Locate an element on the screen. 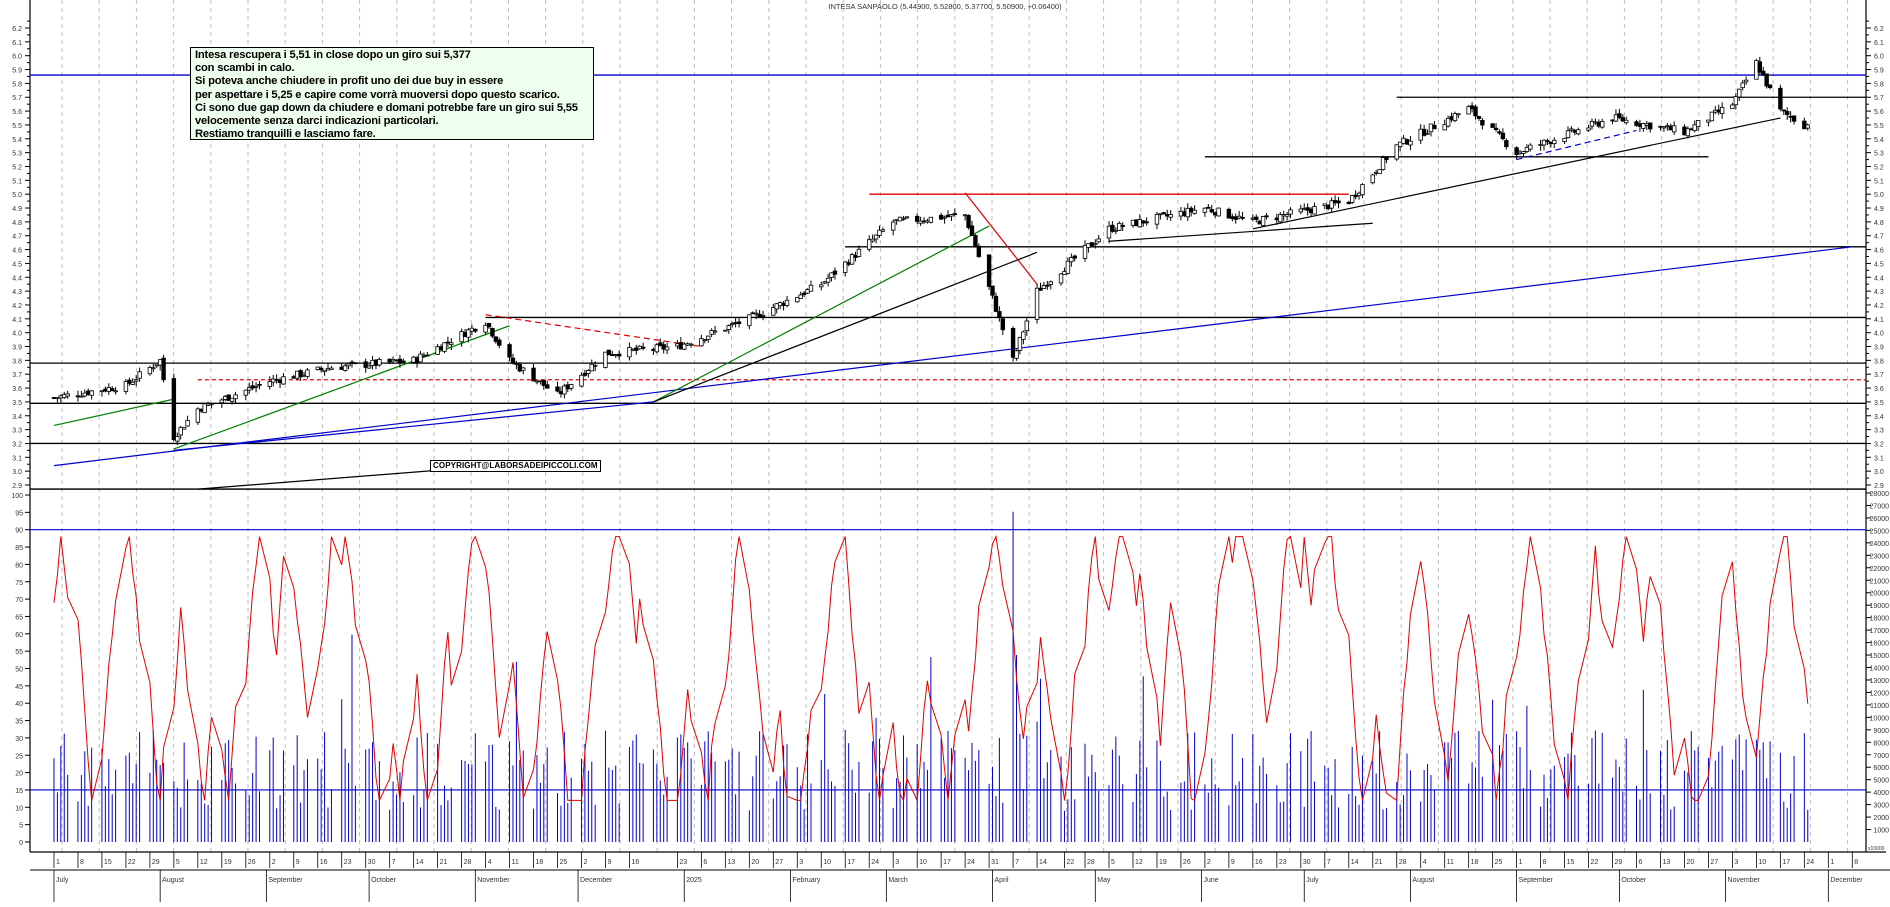 The height and width of the screenshot is (907, 1890). svg-text: 6.1 is located at coordinates (17, 43).